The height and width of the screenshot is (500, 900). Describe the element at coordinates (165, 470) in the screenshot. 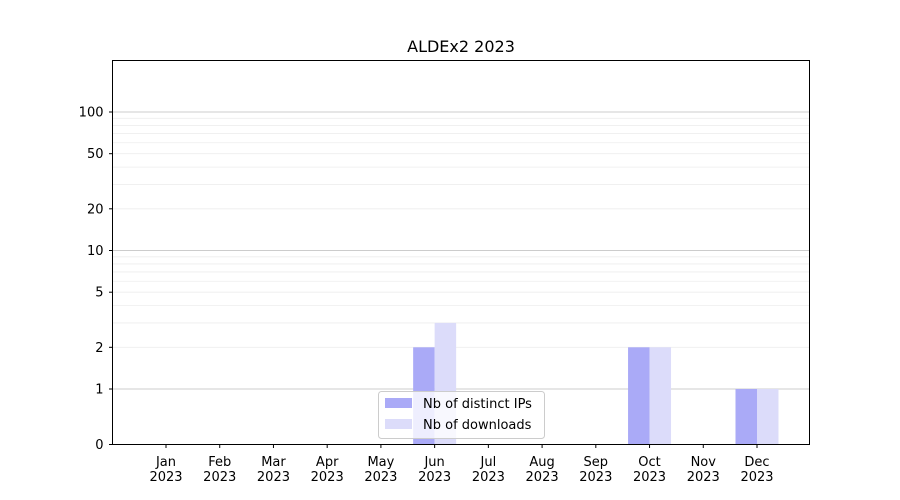

I see `x-tick-label: Jan 2023` at that location.